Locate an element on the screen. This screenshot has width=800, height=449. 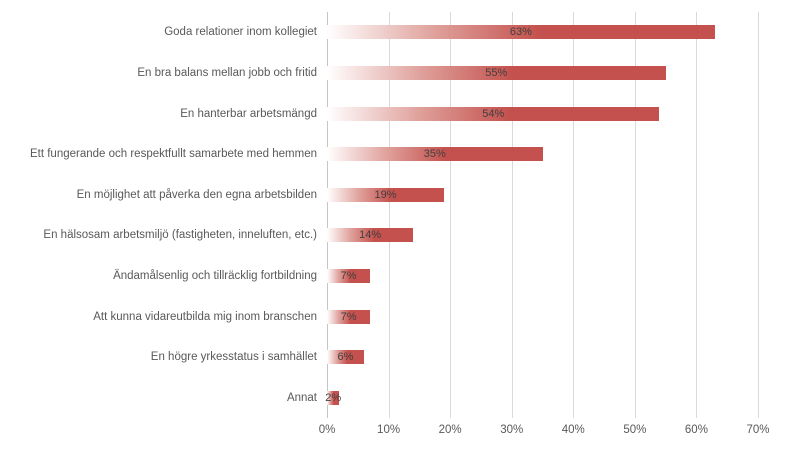
x-tick-label: 30% is located at coordinates (512, 430).